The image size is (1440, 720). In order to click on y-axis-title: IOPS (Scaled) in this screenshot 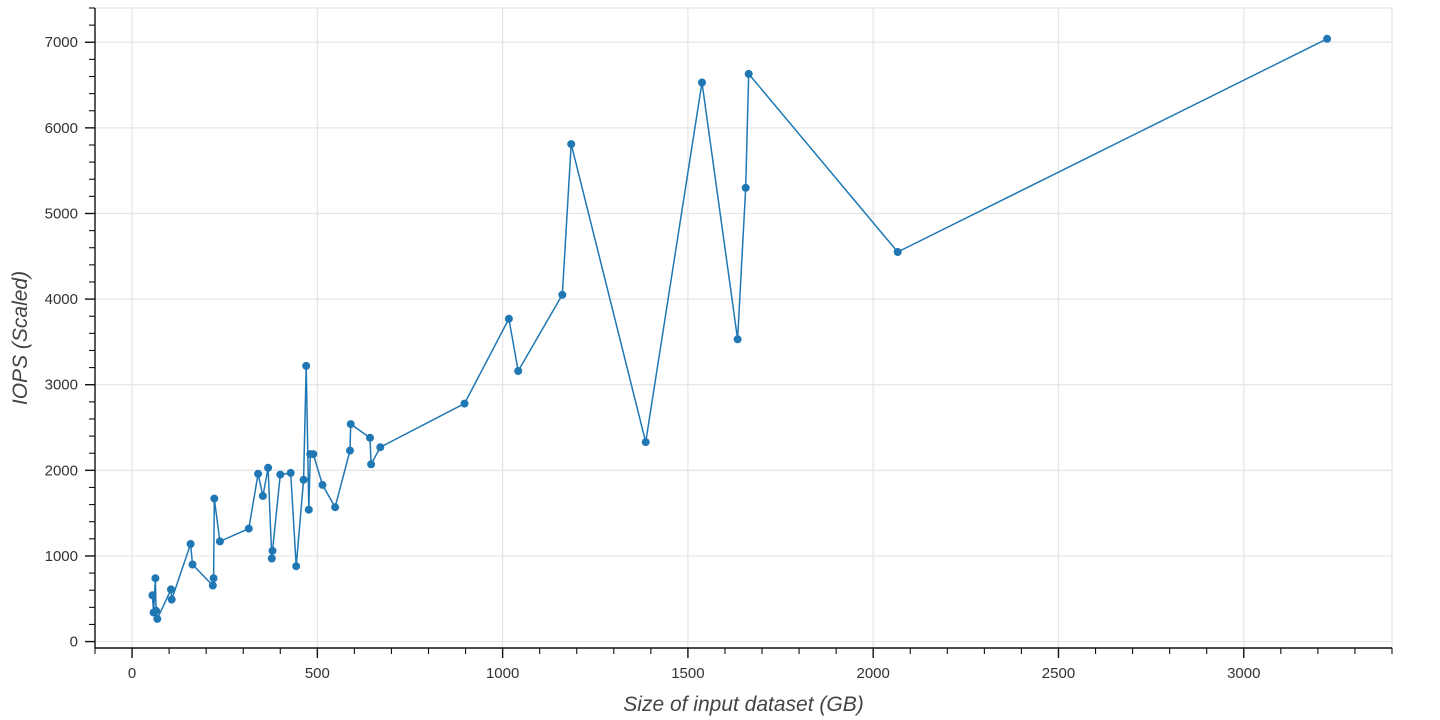, I will do `click(20, 338)`.